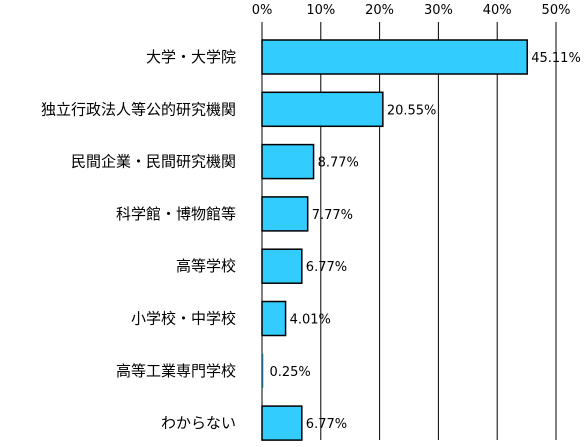  I want to click on x-tick-label-10: 10%, so click(320, 10).